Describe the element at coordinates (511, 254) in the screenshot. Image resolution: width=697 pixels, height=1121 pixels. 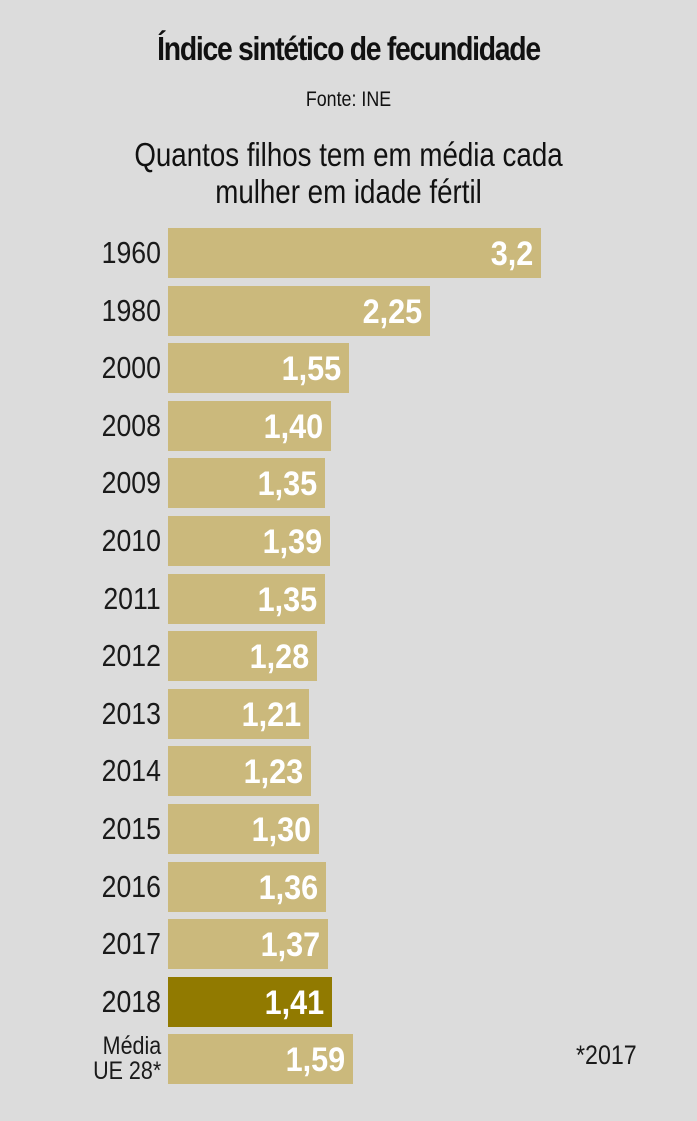
I see `bar-value-label: 3,2` at that location.